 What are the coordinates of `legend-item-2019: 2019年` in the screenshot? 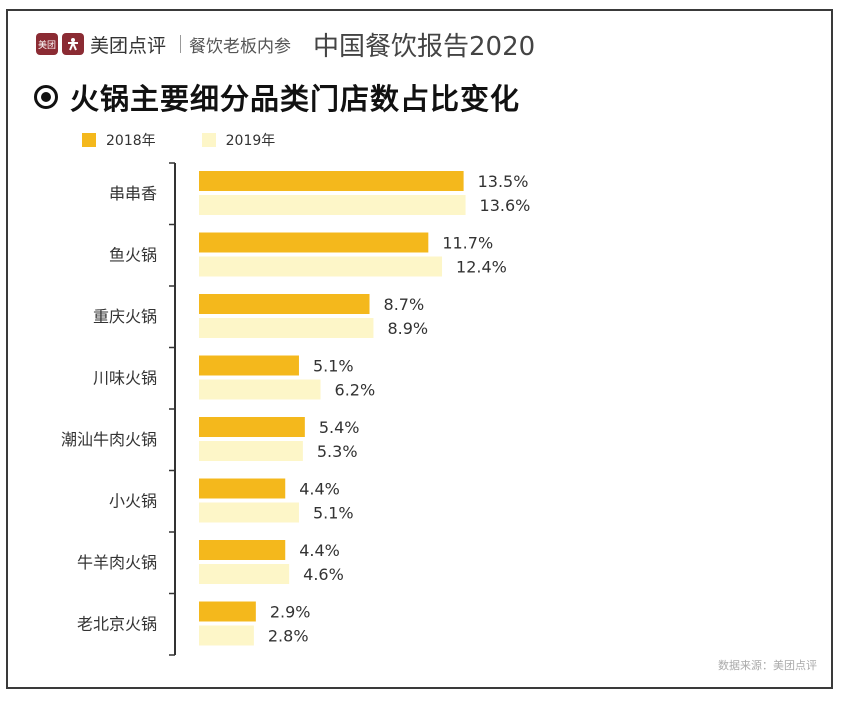 It's located at (238, 140).